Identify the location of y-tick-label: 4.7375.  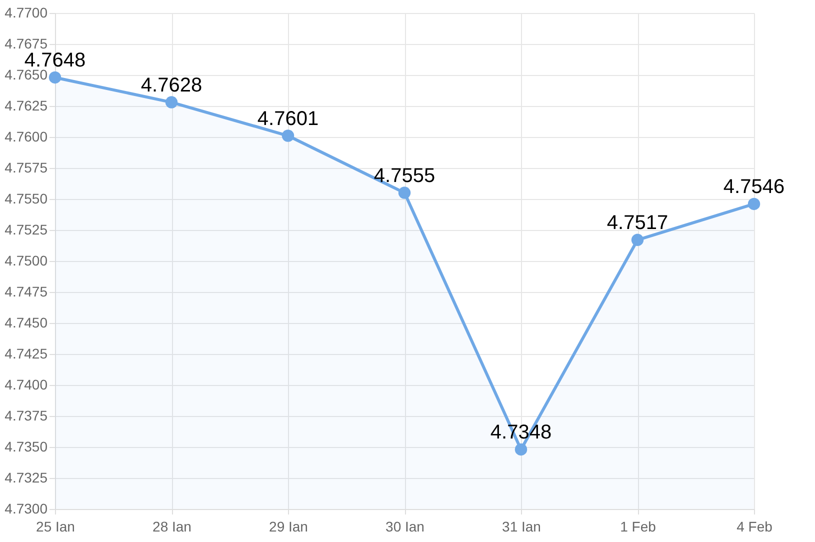
(26, 416).